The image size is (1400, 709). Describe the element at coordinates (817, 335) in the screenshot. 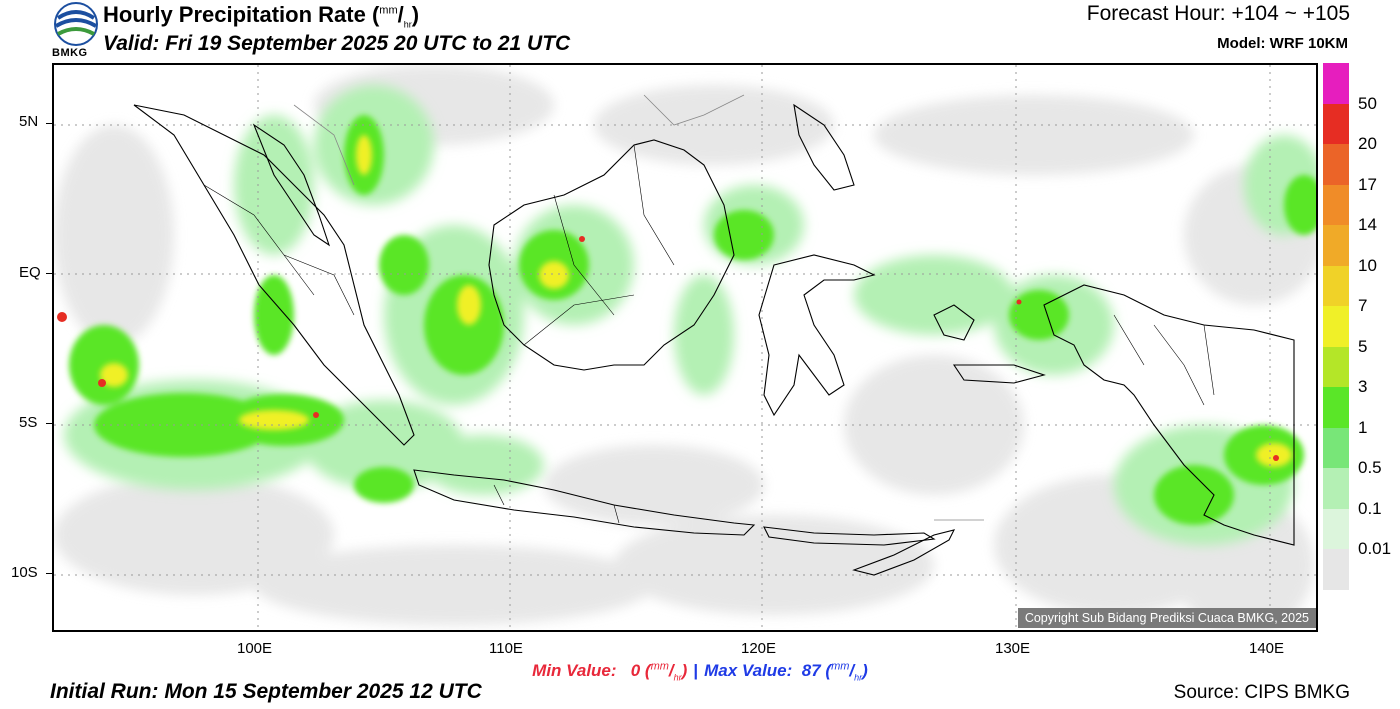

I see `sulawesi-coast` at that location.